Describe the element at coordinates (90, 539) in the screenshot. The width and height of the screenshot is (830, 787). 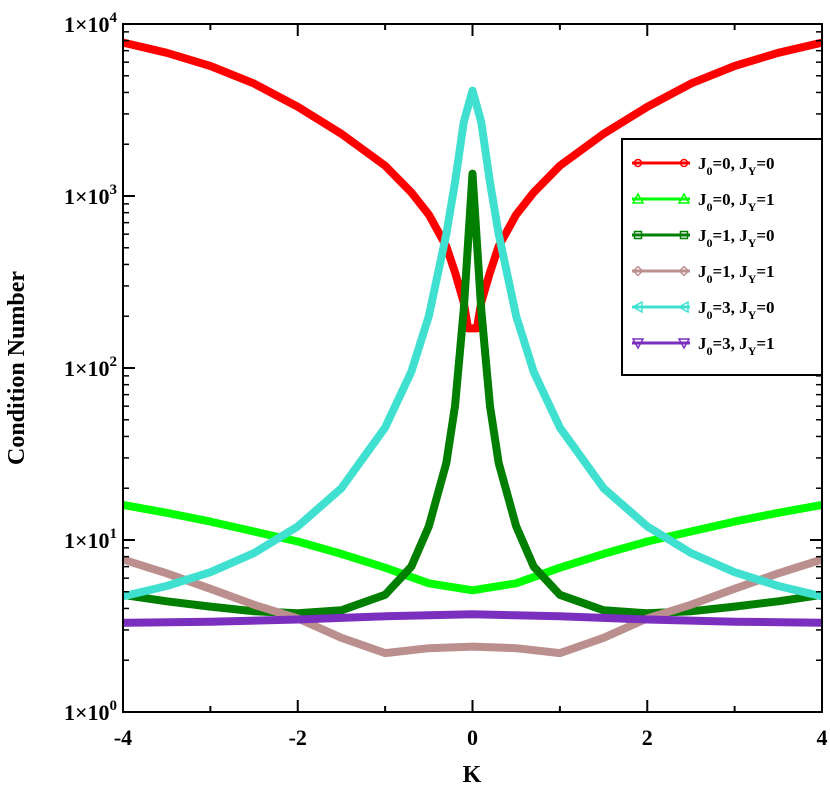
I see `y-tick-label: 1×10¹` at that location.